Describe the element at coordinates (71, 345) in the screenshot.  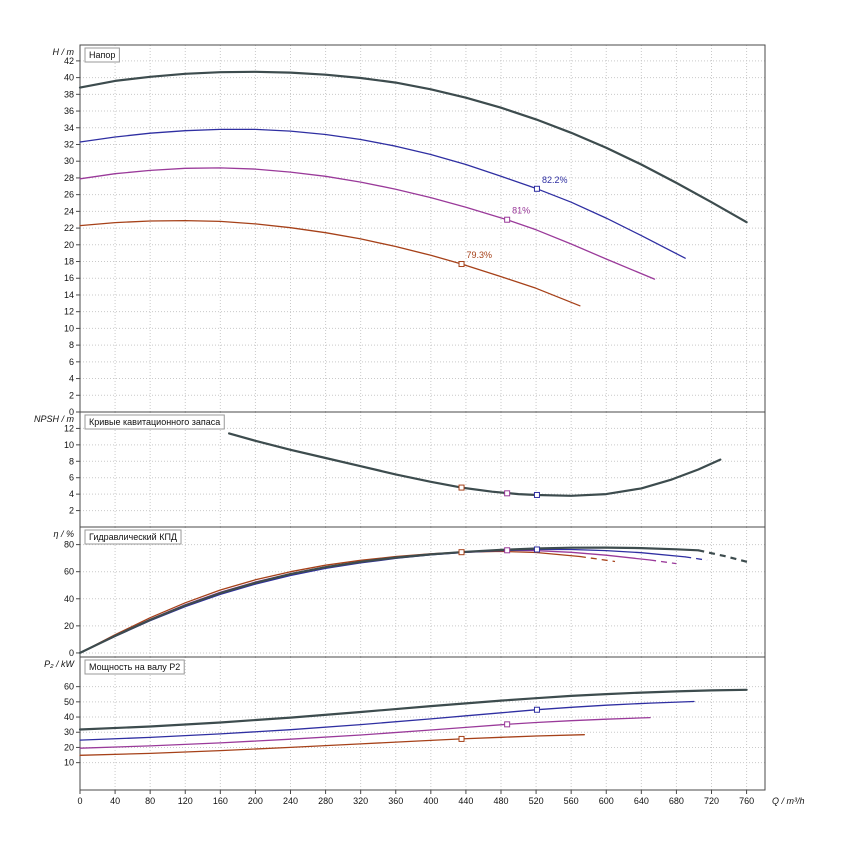
I see `y-tick-label: 8` at that location.